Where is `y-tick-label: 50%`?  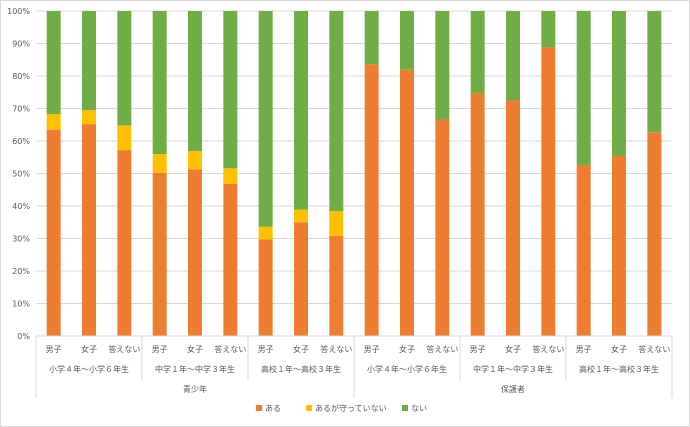
y-tick-label: 50% is located at coordinates (21, 174).